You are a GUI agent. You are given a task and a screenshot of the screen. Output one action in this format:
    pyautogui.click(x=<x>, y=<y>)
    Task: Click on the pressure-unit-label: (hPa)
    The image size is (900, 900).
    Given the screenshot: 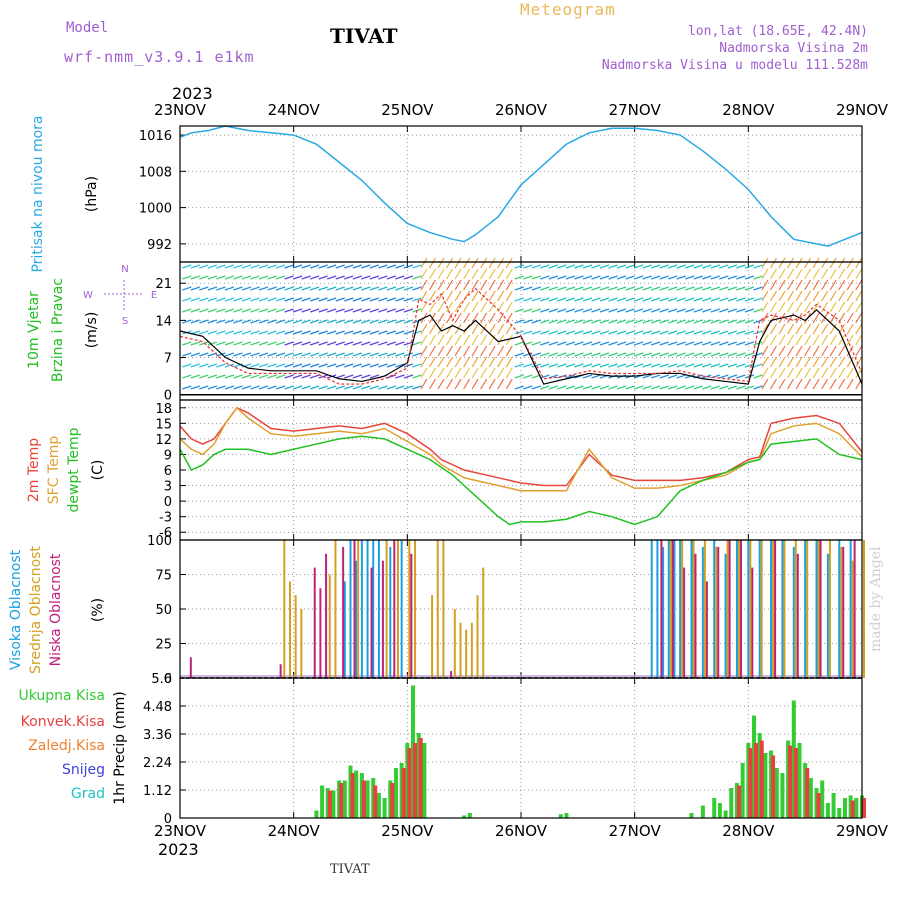 What is the action you would take?
    pyautogui.click(x=92, y=194)
    